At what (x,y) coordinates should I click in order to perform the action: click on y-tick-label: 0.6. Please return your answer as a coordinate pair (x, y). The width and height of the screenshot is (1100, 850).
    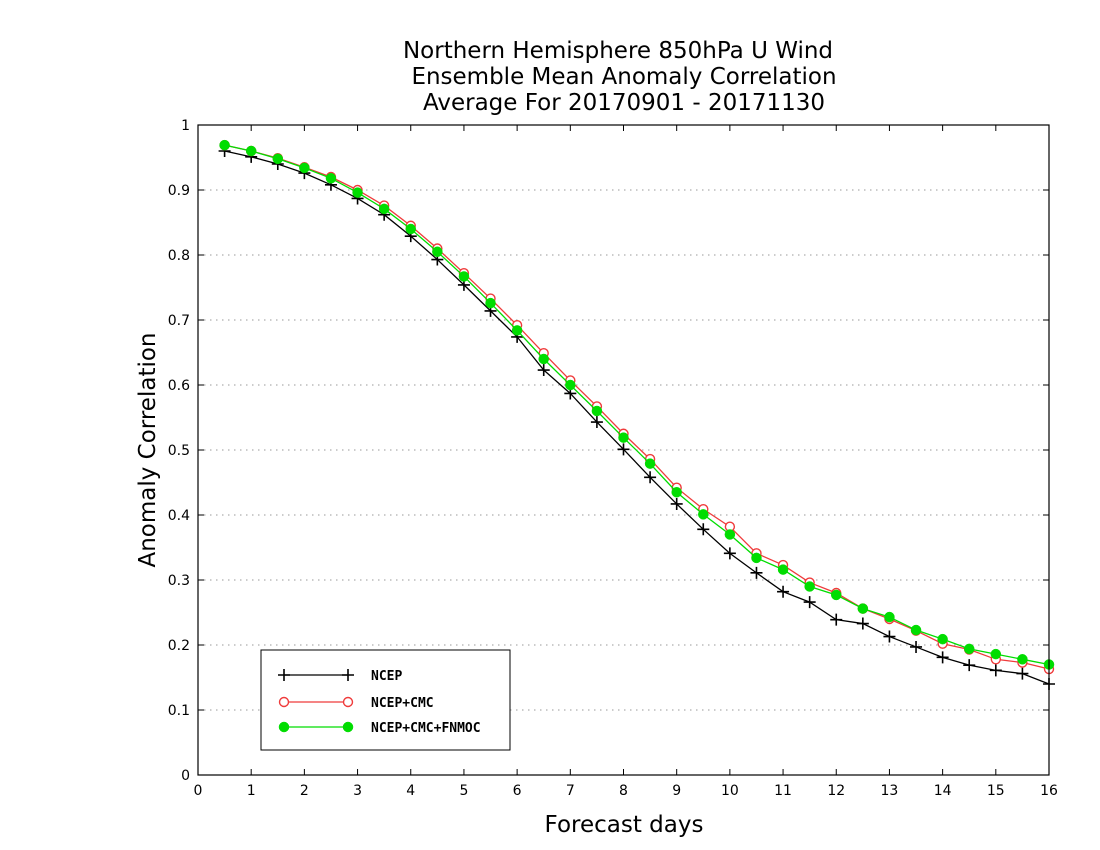
    Looking at the image, I should click on (179, 386).